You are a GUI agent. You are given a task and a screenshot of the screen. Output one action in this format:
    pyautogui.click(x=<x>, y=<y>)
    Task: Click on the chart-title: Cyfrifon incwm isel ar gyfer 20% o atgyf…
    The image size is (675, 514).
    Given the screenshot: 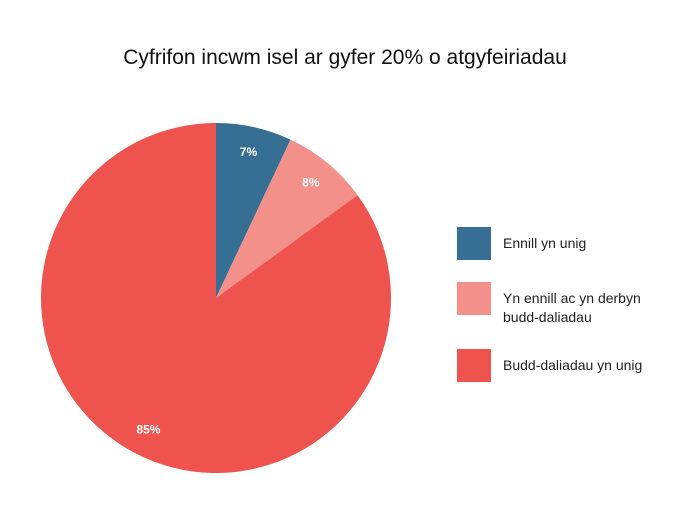 What is the action you would take?
    pyautogui.click(x=345, y=57)
    